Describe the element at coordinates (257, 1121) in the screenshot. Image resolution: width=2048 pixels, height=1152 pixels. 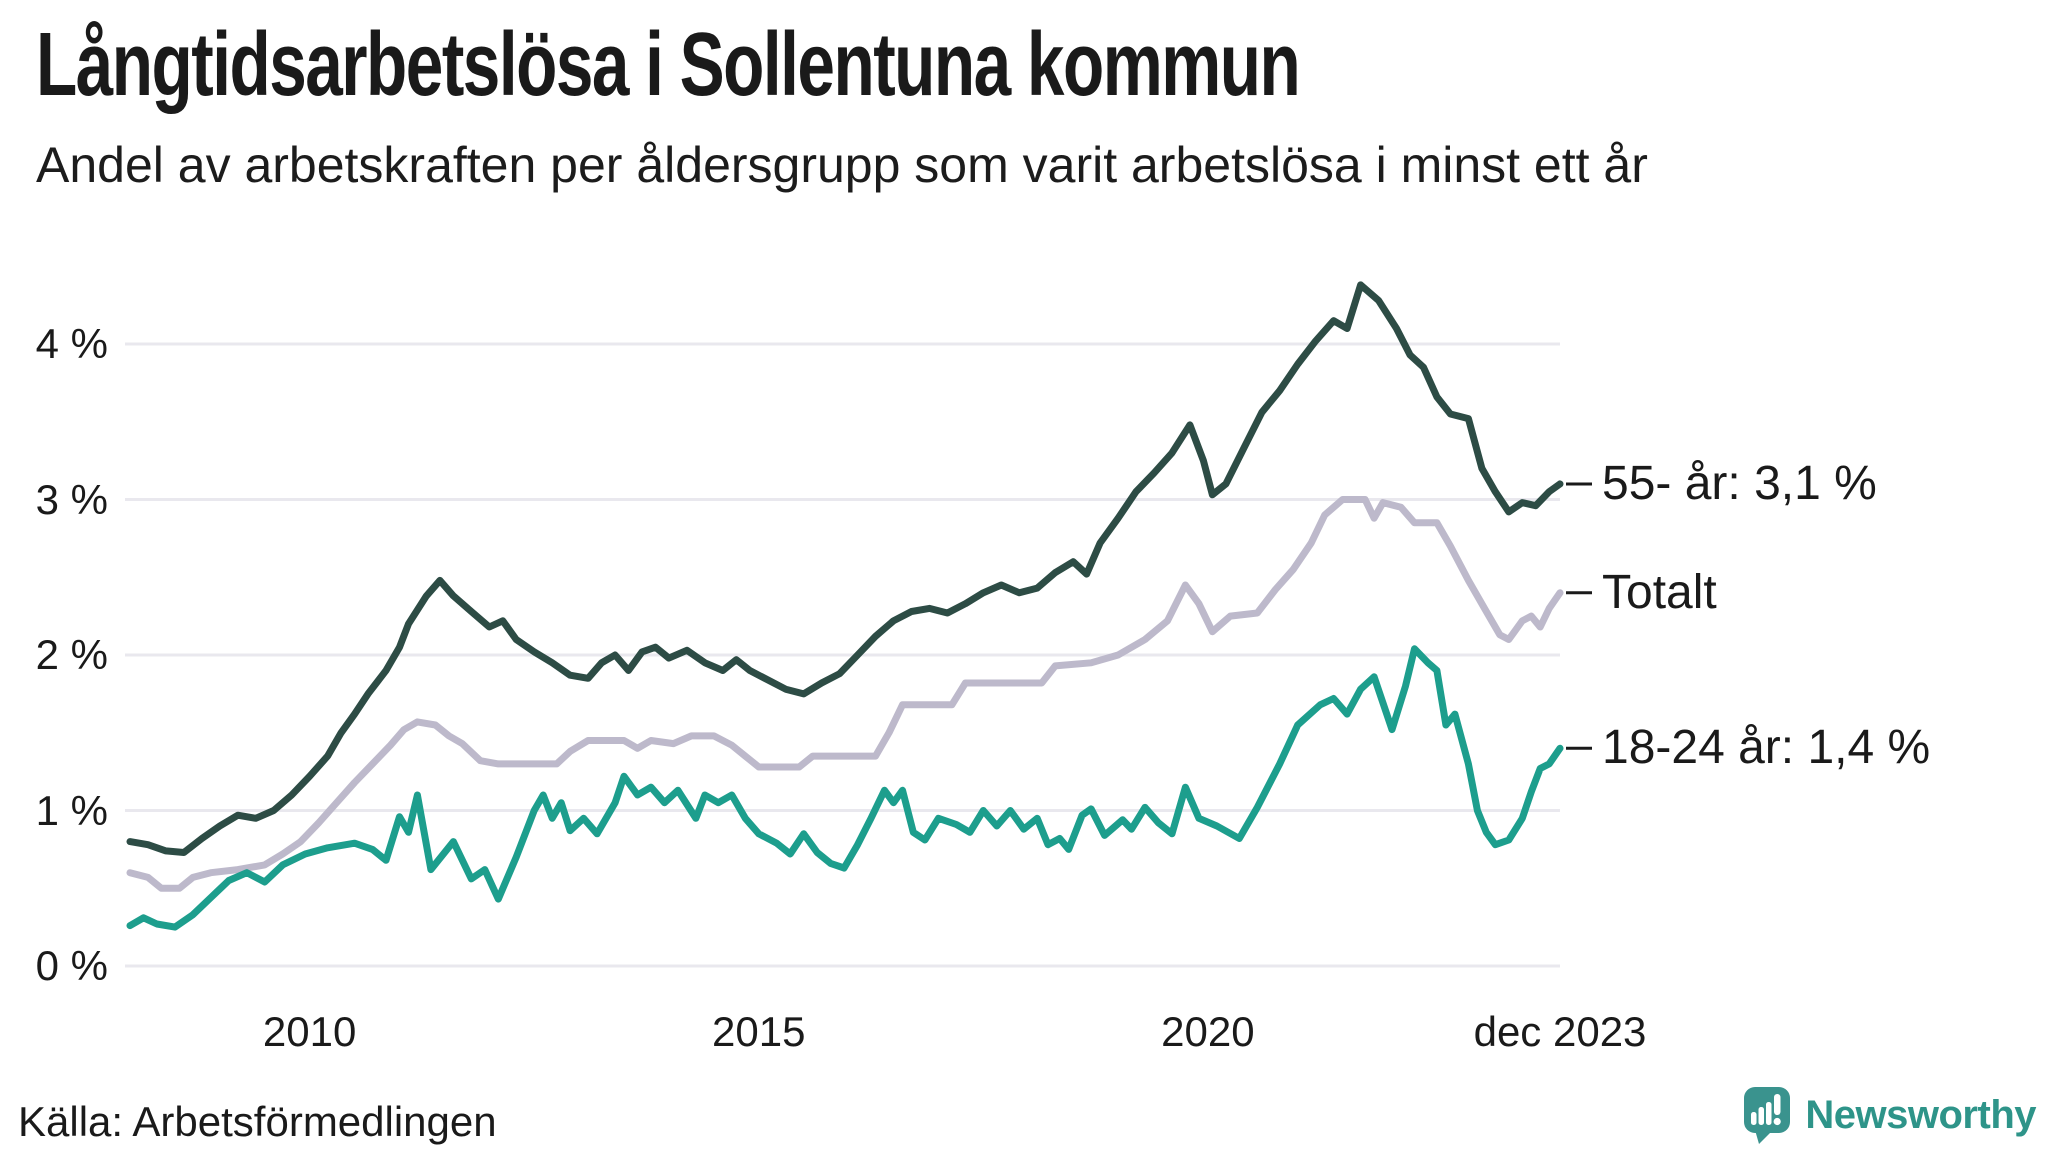
I see `source-note: Källa: Arbetsförmedlingen` at that location.